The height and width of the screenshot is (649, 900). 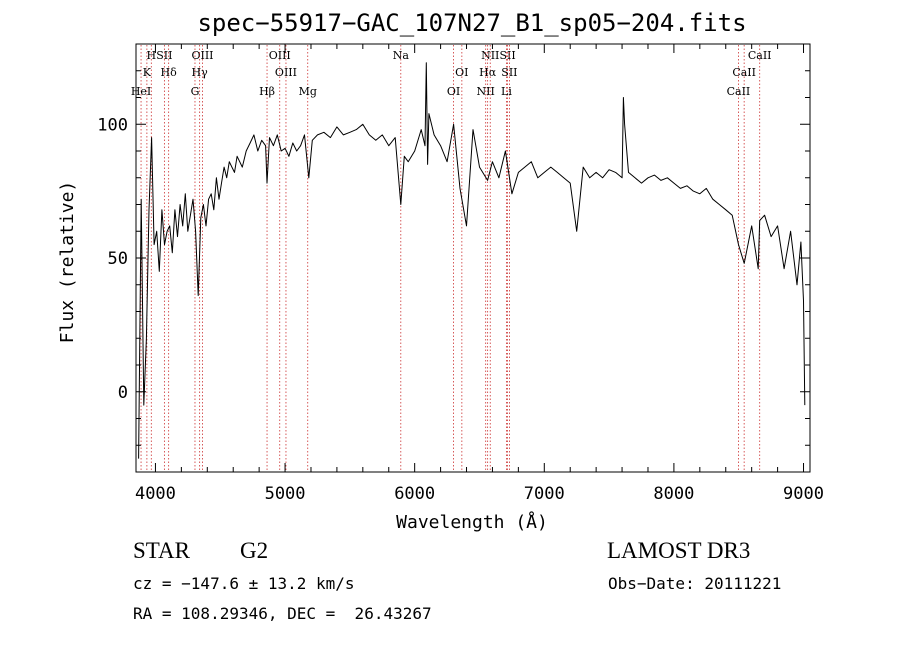 I want to click on chart-title: spec−55917−GAC_107N27_B1_sp05−204.fits, so click(x=471, y=23).